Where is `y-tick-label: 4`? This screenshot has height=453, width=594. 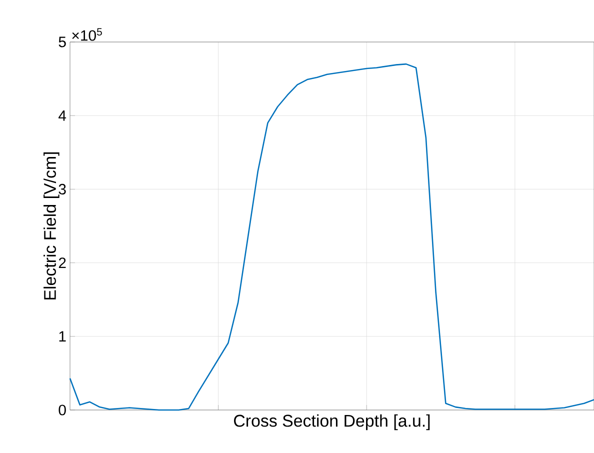 y-tick-label: 4 is located at coordinates (62, 115).